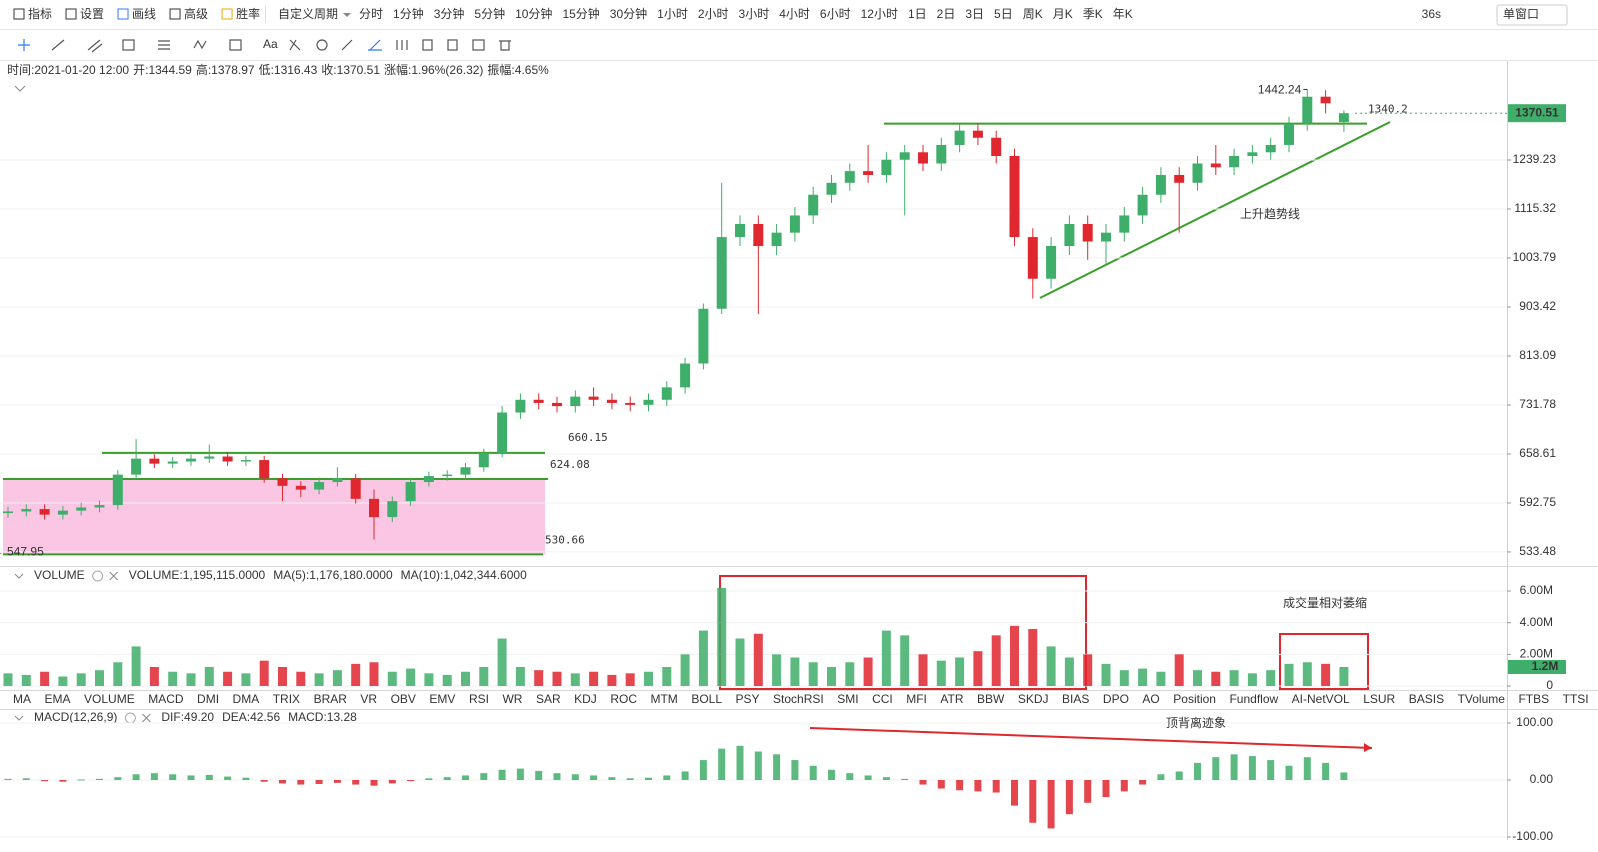  Describe the element at coordinates (98, 576) in the screenshot. I see `settings-icon` at that location.